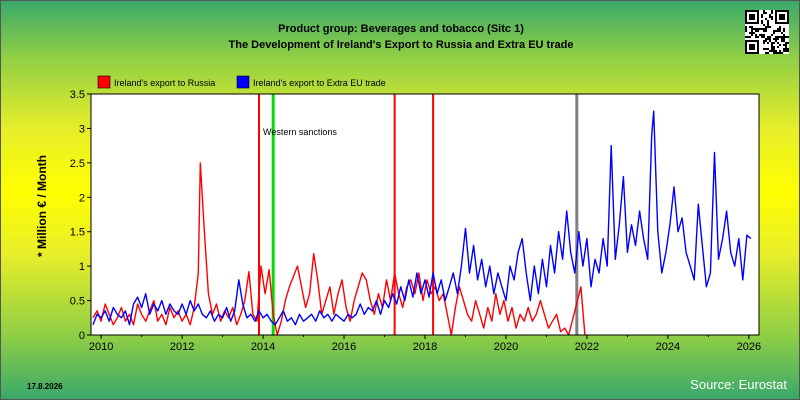  What do you see at coordinates (506, 347) in the screenshot?
I see `x-tick-label: 2020` at bounding box center [506, 347].